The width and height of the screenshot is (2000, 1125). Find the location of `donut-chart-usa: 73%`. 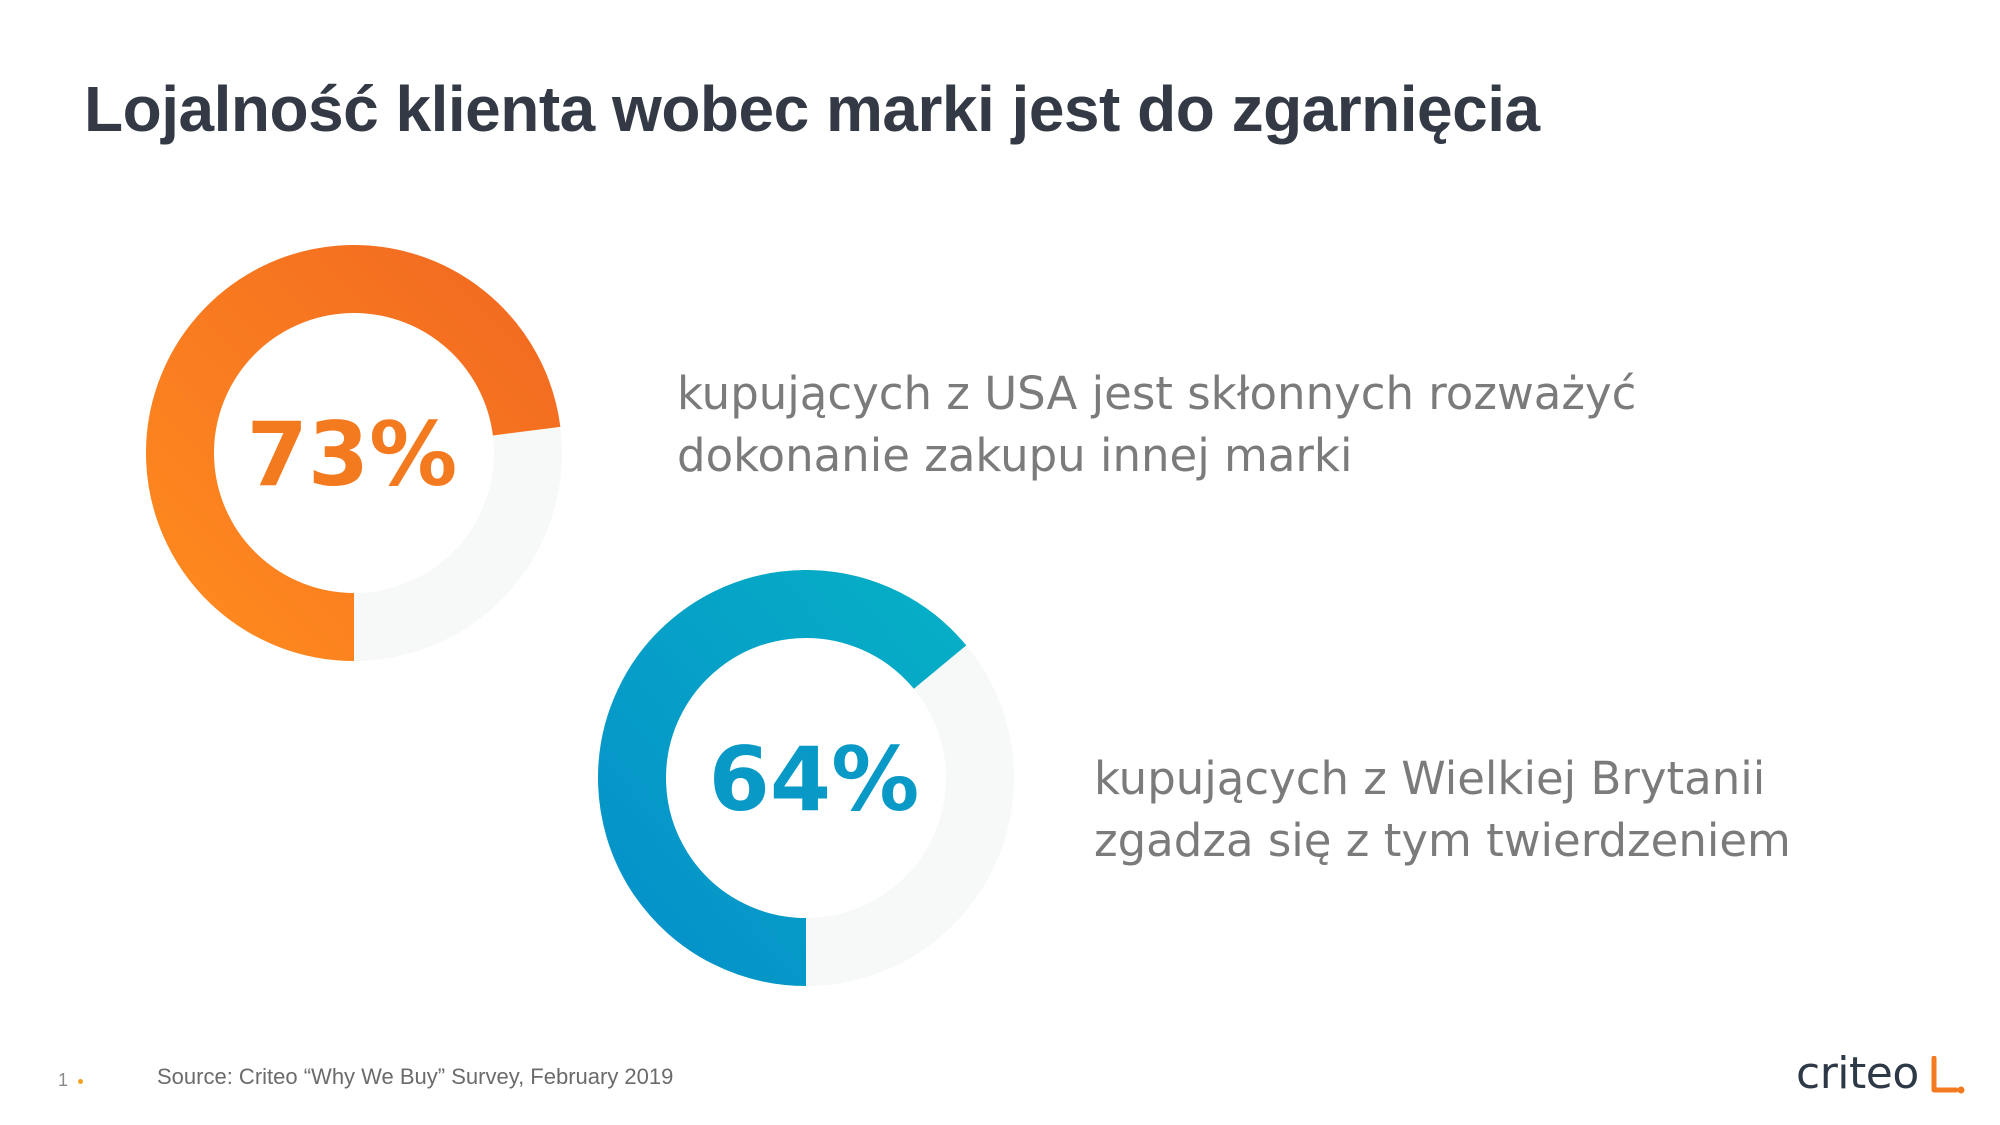

donut-chart-usa: 73% is located at coordinates (354, 453).